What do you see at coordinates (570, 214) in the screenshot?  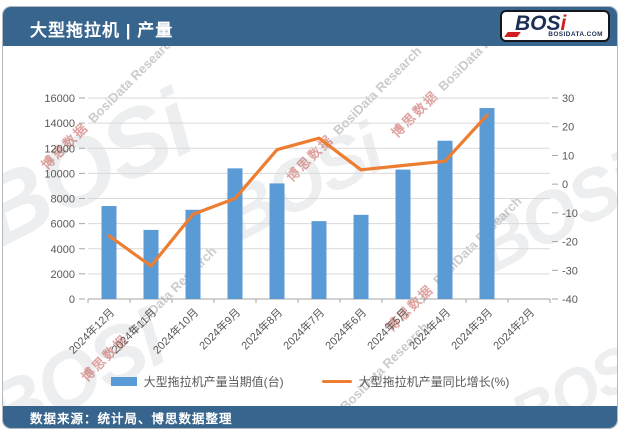 I see `right-axis-tick-label: -10` at bounding box center [570, 214].